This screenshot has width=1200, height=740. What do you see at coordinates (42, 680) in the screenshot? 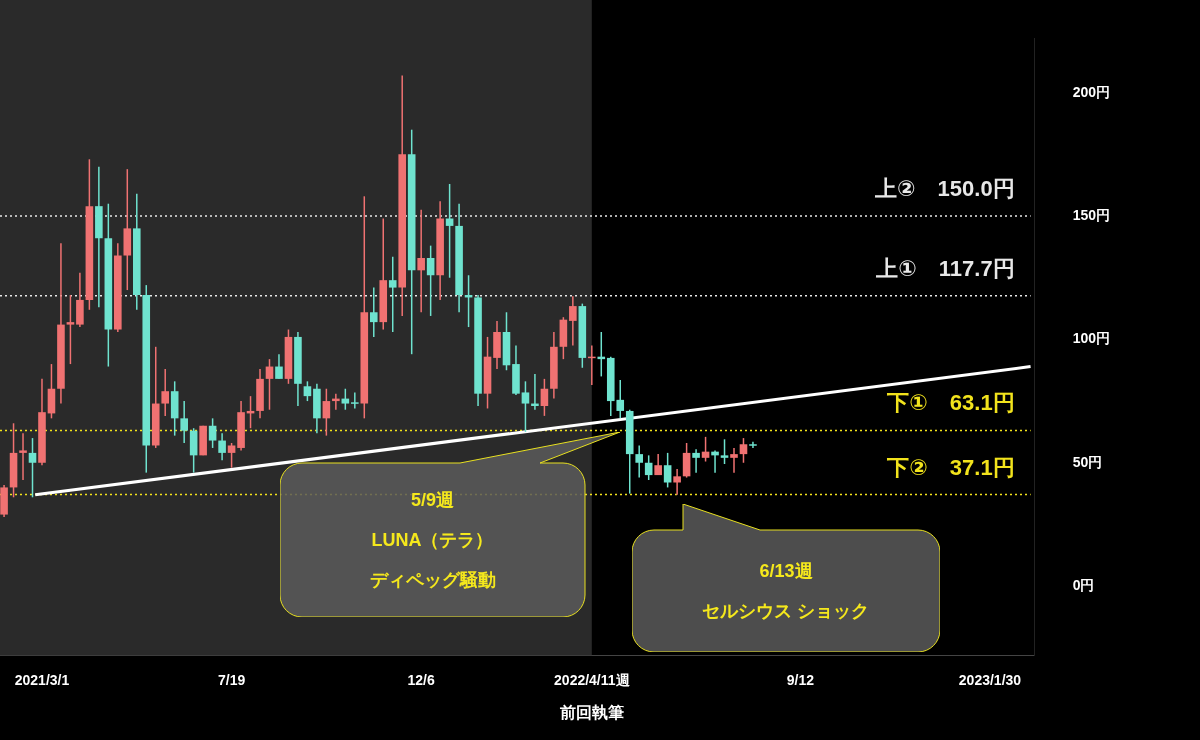
I see `x-tick-label: 2021/3/1` at bounding box center [42, 680].